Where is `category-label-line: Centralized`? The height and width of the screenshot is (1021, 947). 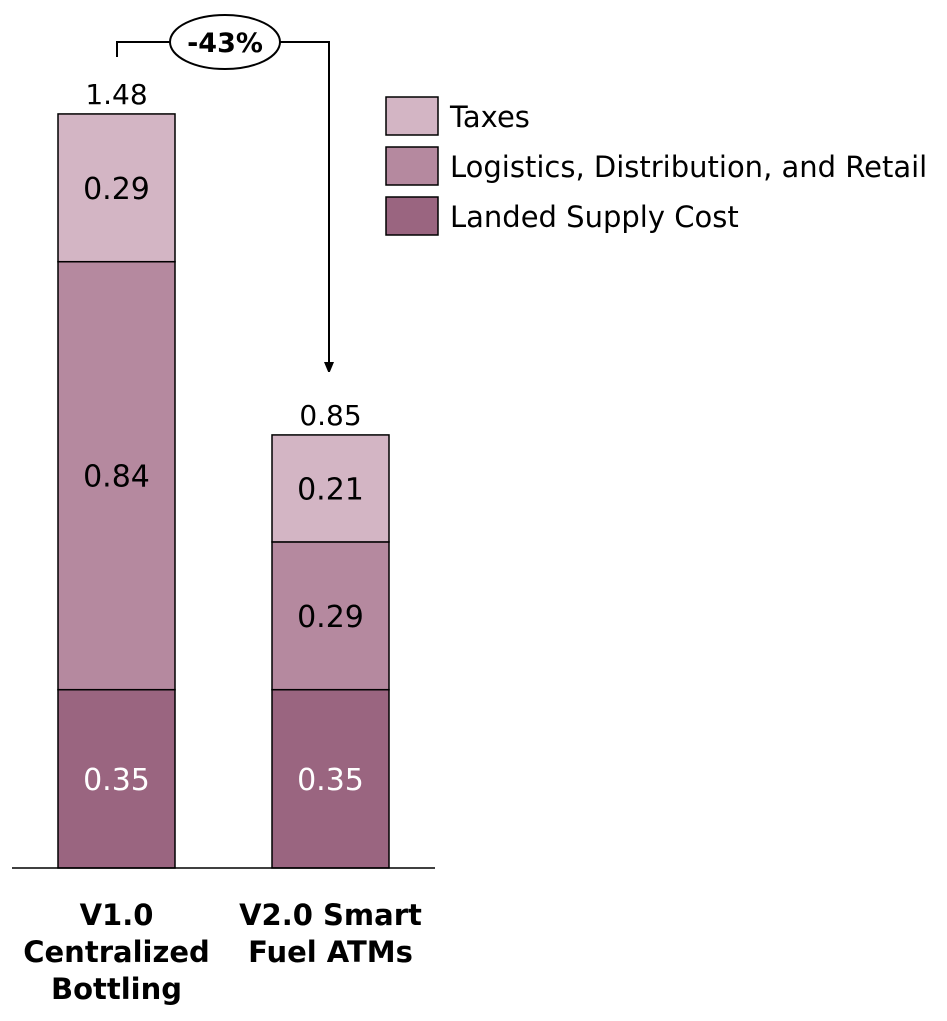
category-label-line: Centralized is located at coordinates (116, 952).